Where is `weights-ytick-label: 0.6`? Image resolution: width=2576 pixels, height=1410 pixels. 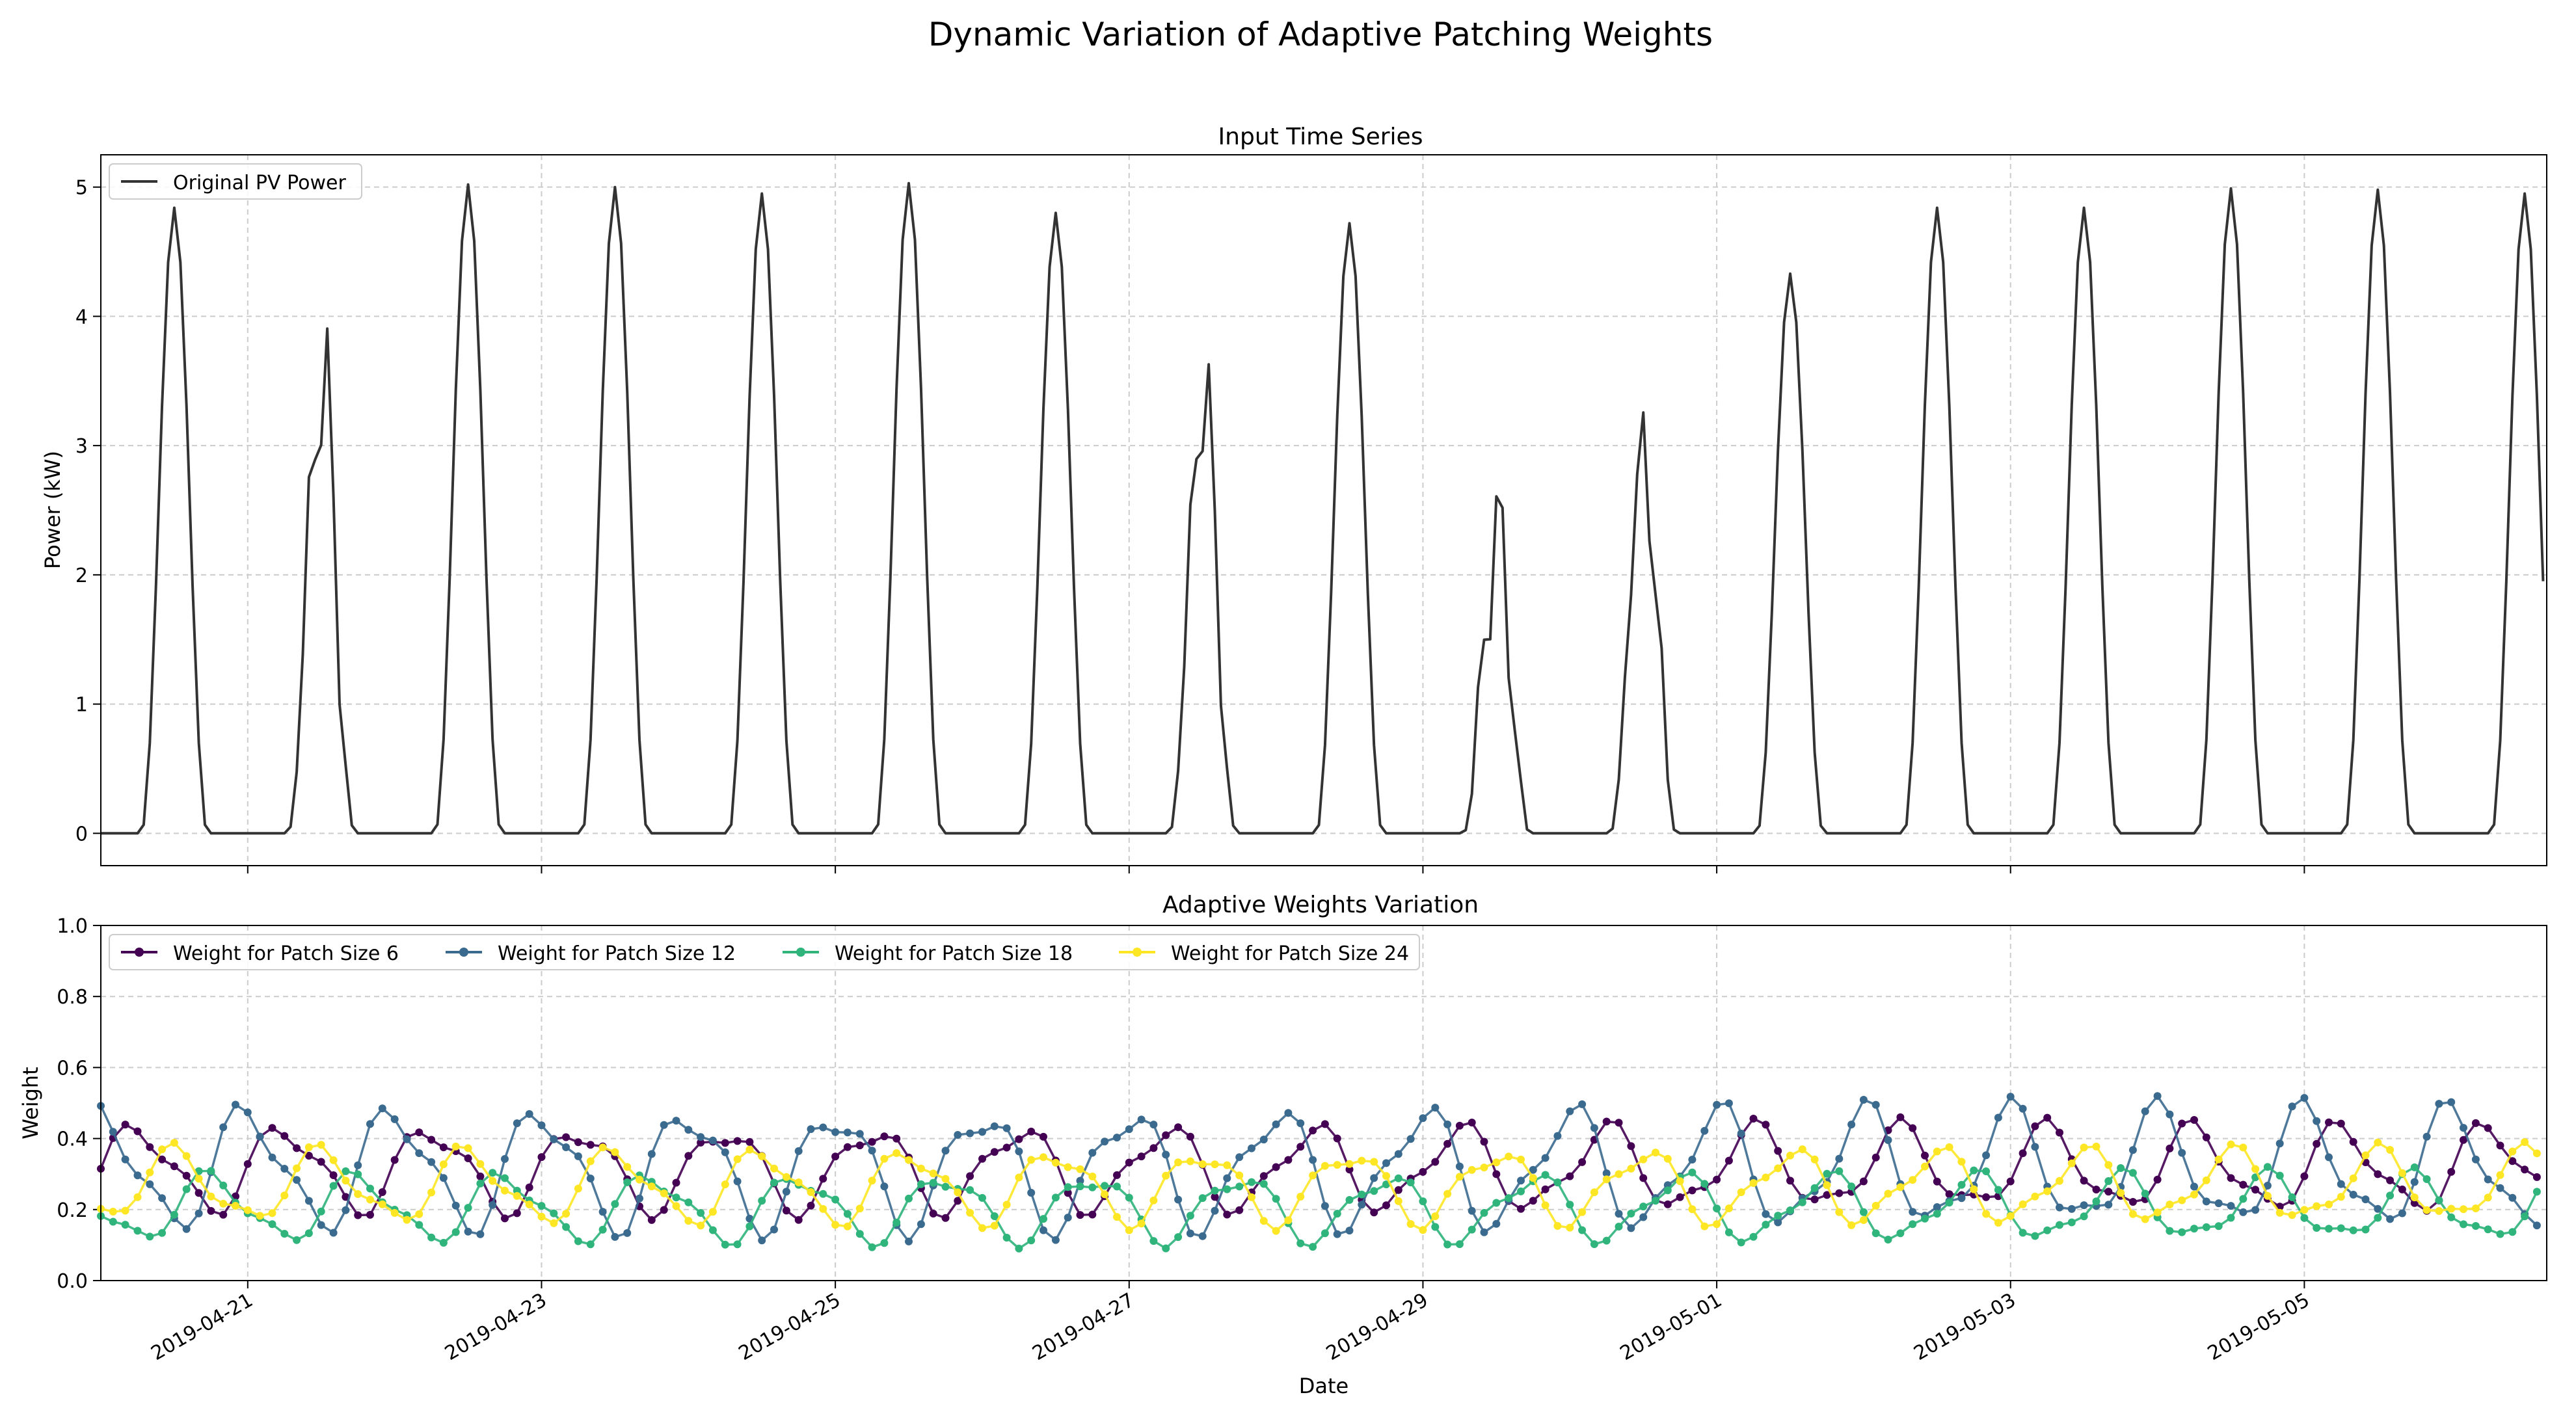
weights-ytick-label: 0.6 is located at coordinates (72, 1068).